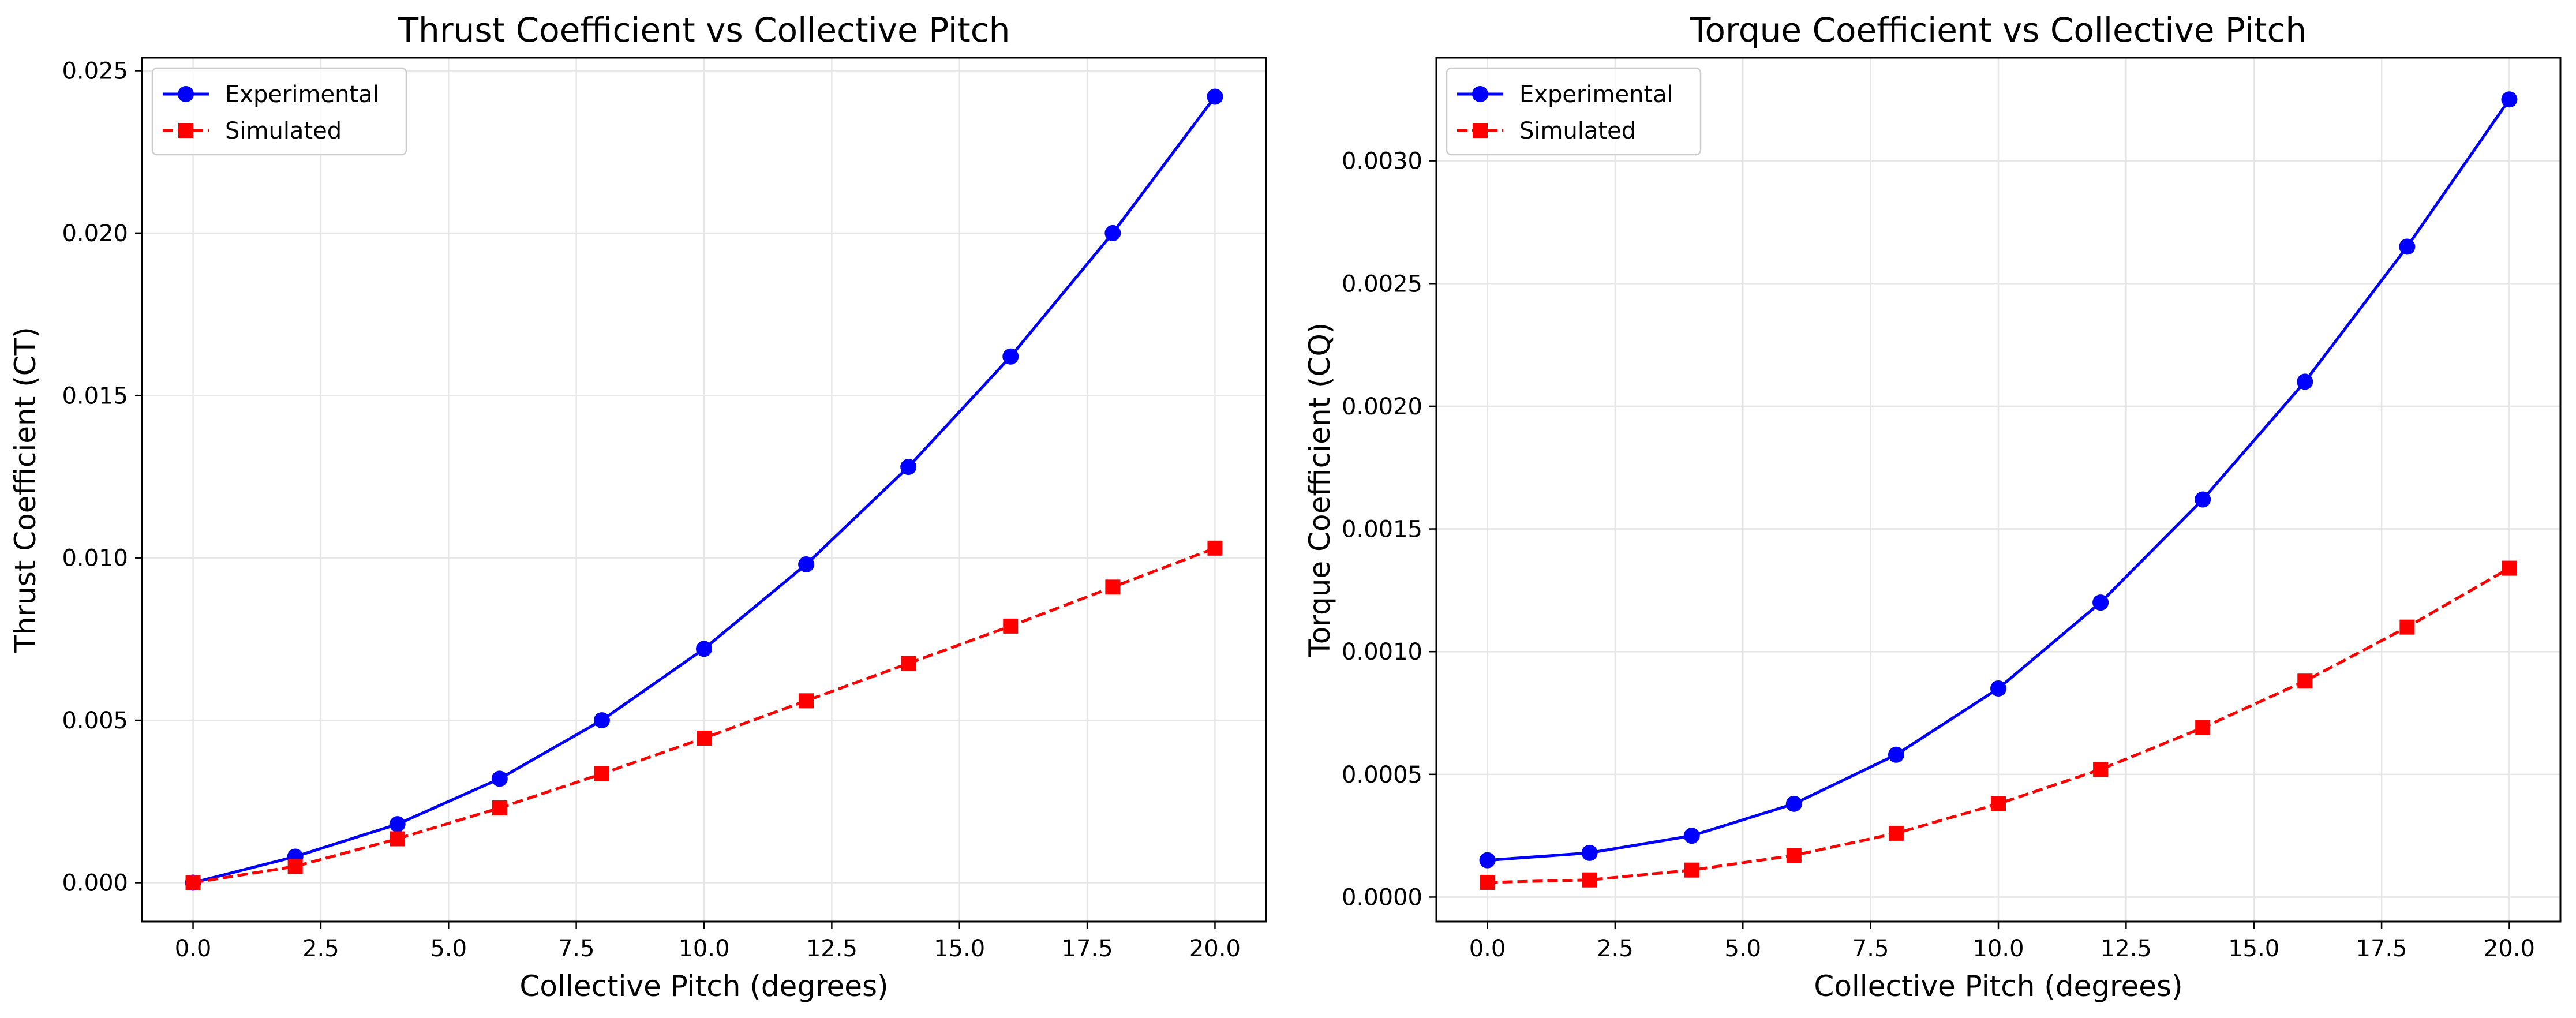 This screenshot has width=2576, height=1018. Describe the element at coordinates (1998, 30) in the screenshot. I see `chart-title: Torque Coefficient vs Collective Pitch` at that location.